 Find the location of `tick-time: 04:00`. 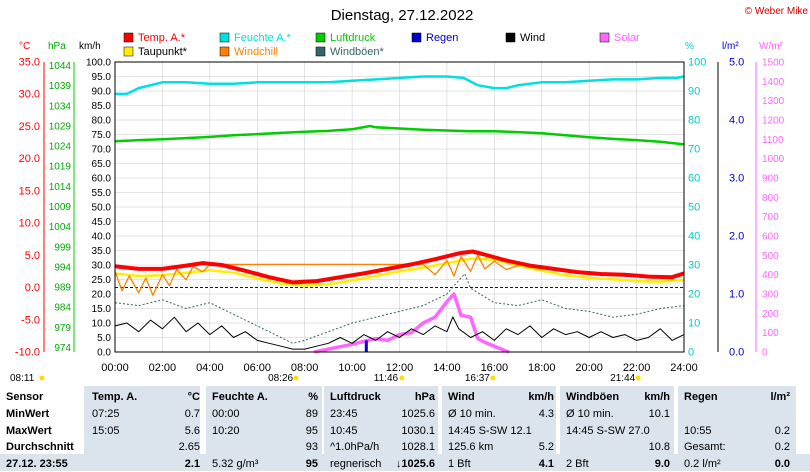

tick-time: 04:00 is located at coordinates (210, 368).